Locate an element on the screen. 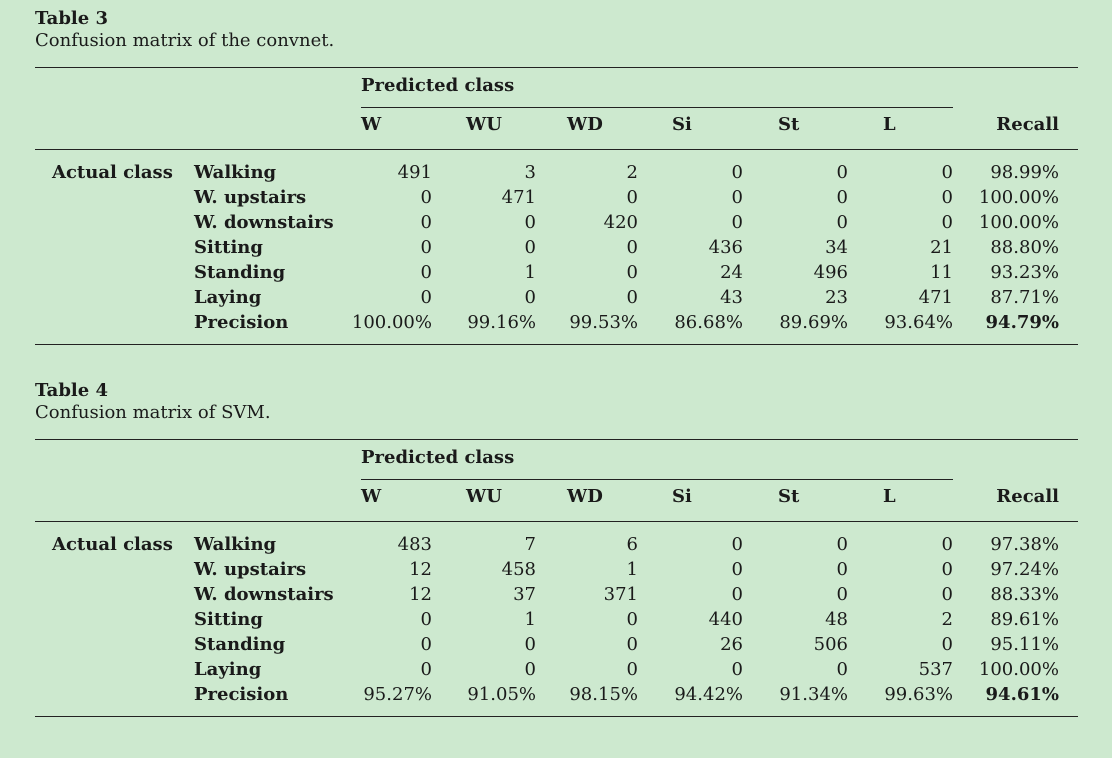  matrix-cell: 3 is located at coordinates (530, 172).